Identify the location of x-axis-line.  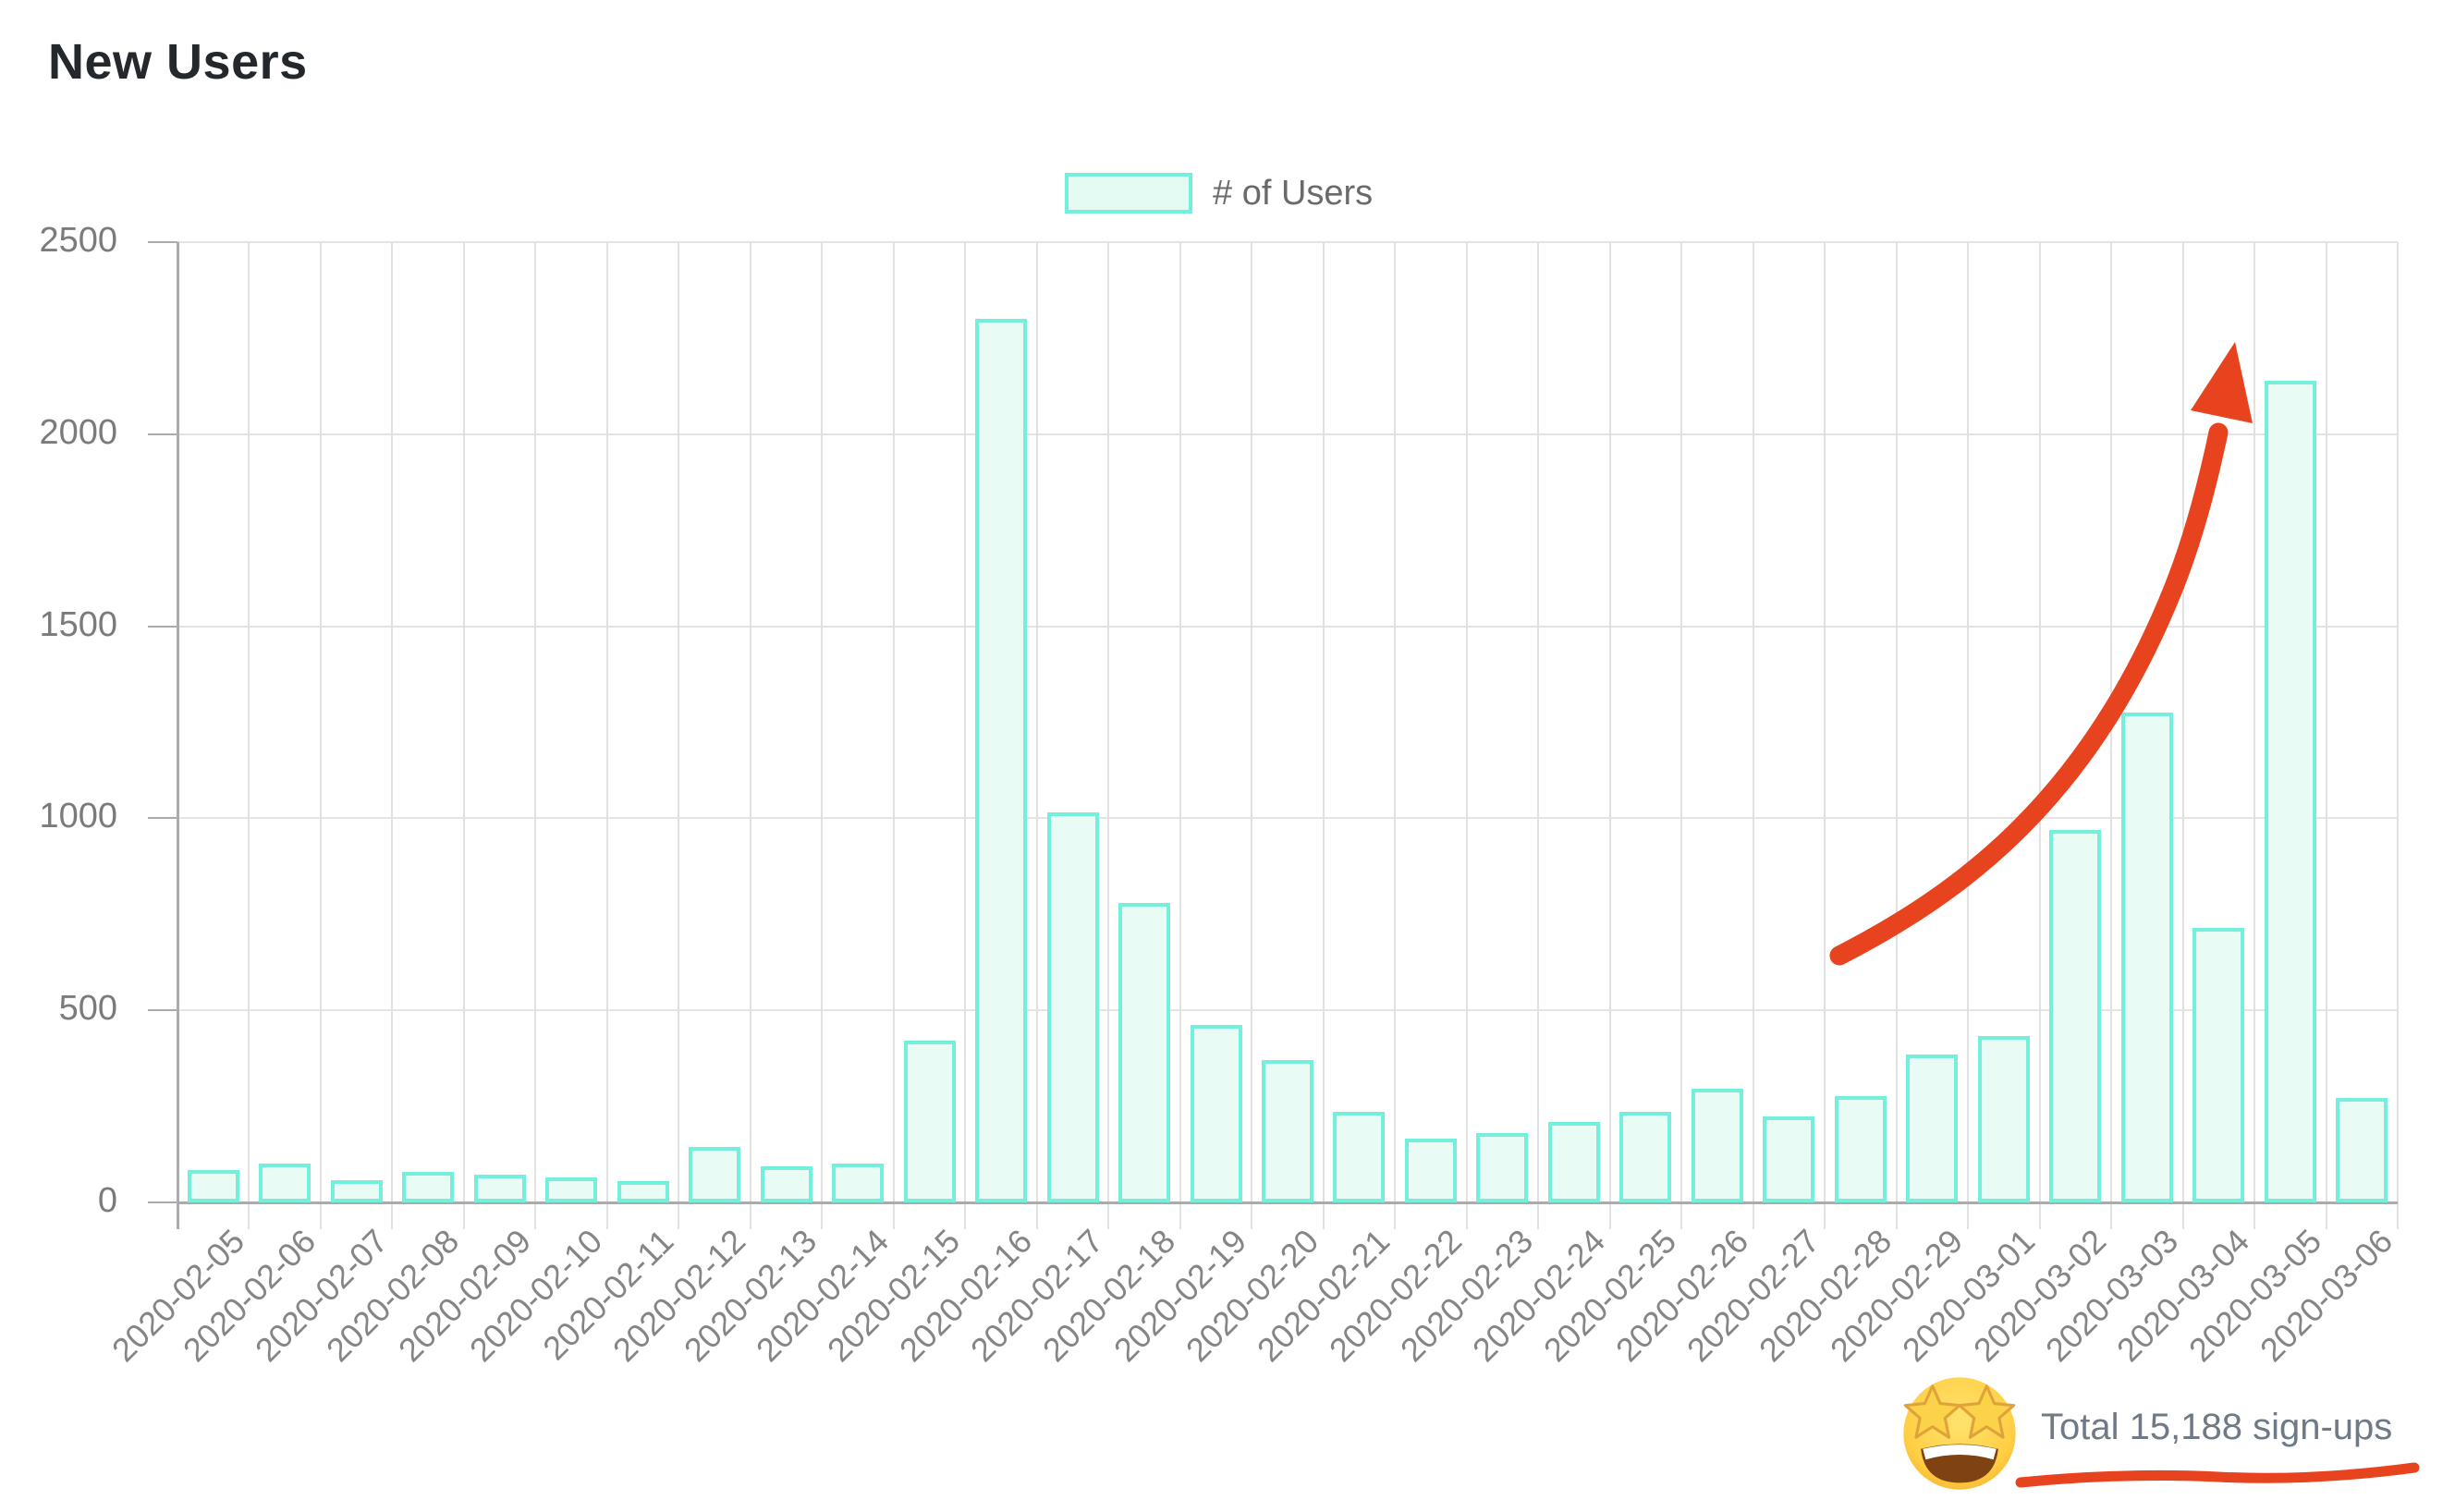
(1287, 1203).